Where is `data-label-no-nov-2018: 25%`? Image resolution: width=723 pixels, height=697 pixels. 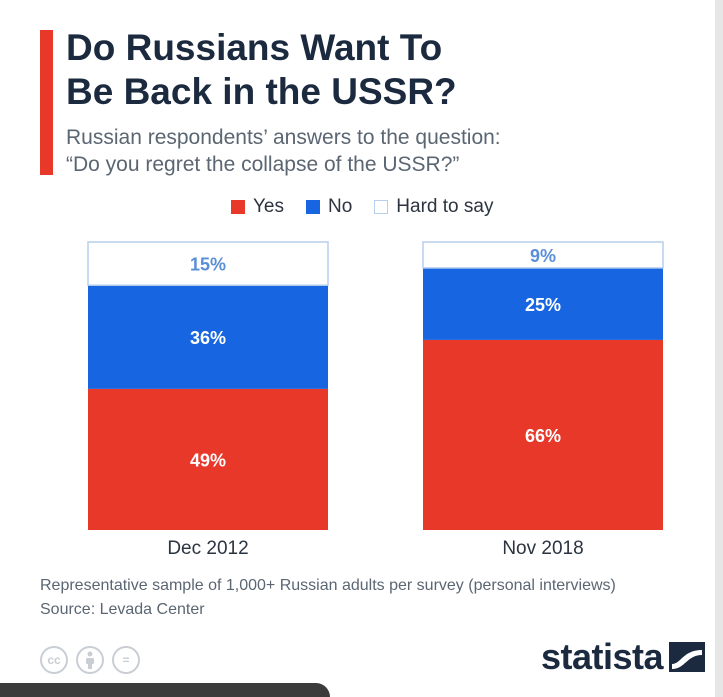
data-label-no-nov-2018: 25% is located at coordinates (543, 305).